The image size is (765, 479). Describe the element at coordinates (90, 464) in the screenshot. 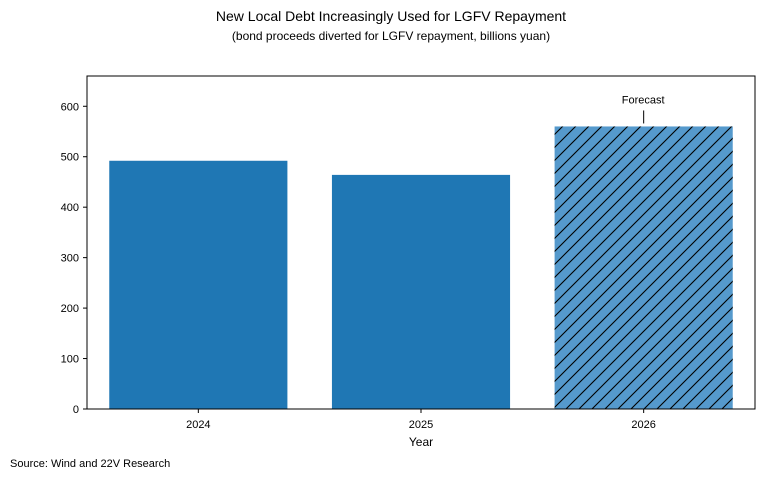

I see `source-note: Source: Wind and 22V Research` at that location.